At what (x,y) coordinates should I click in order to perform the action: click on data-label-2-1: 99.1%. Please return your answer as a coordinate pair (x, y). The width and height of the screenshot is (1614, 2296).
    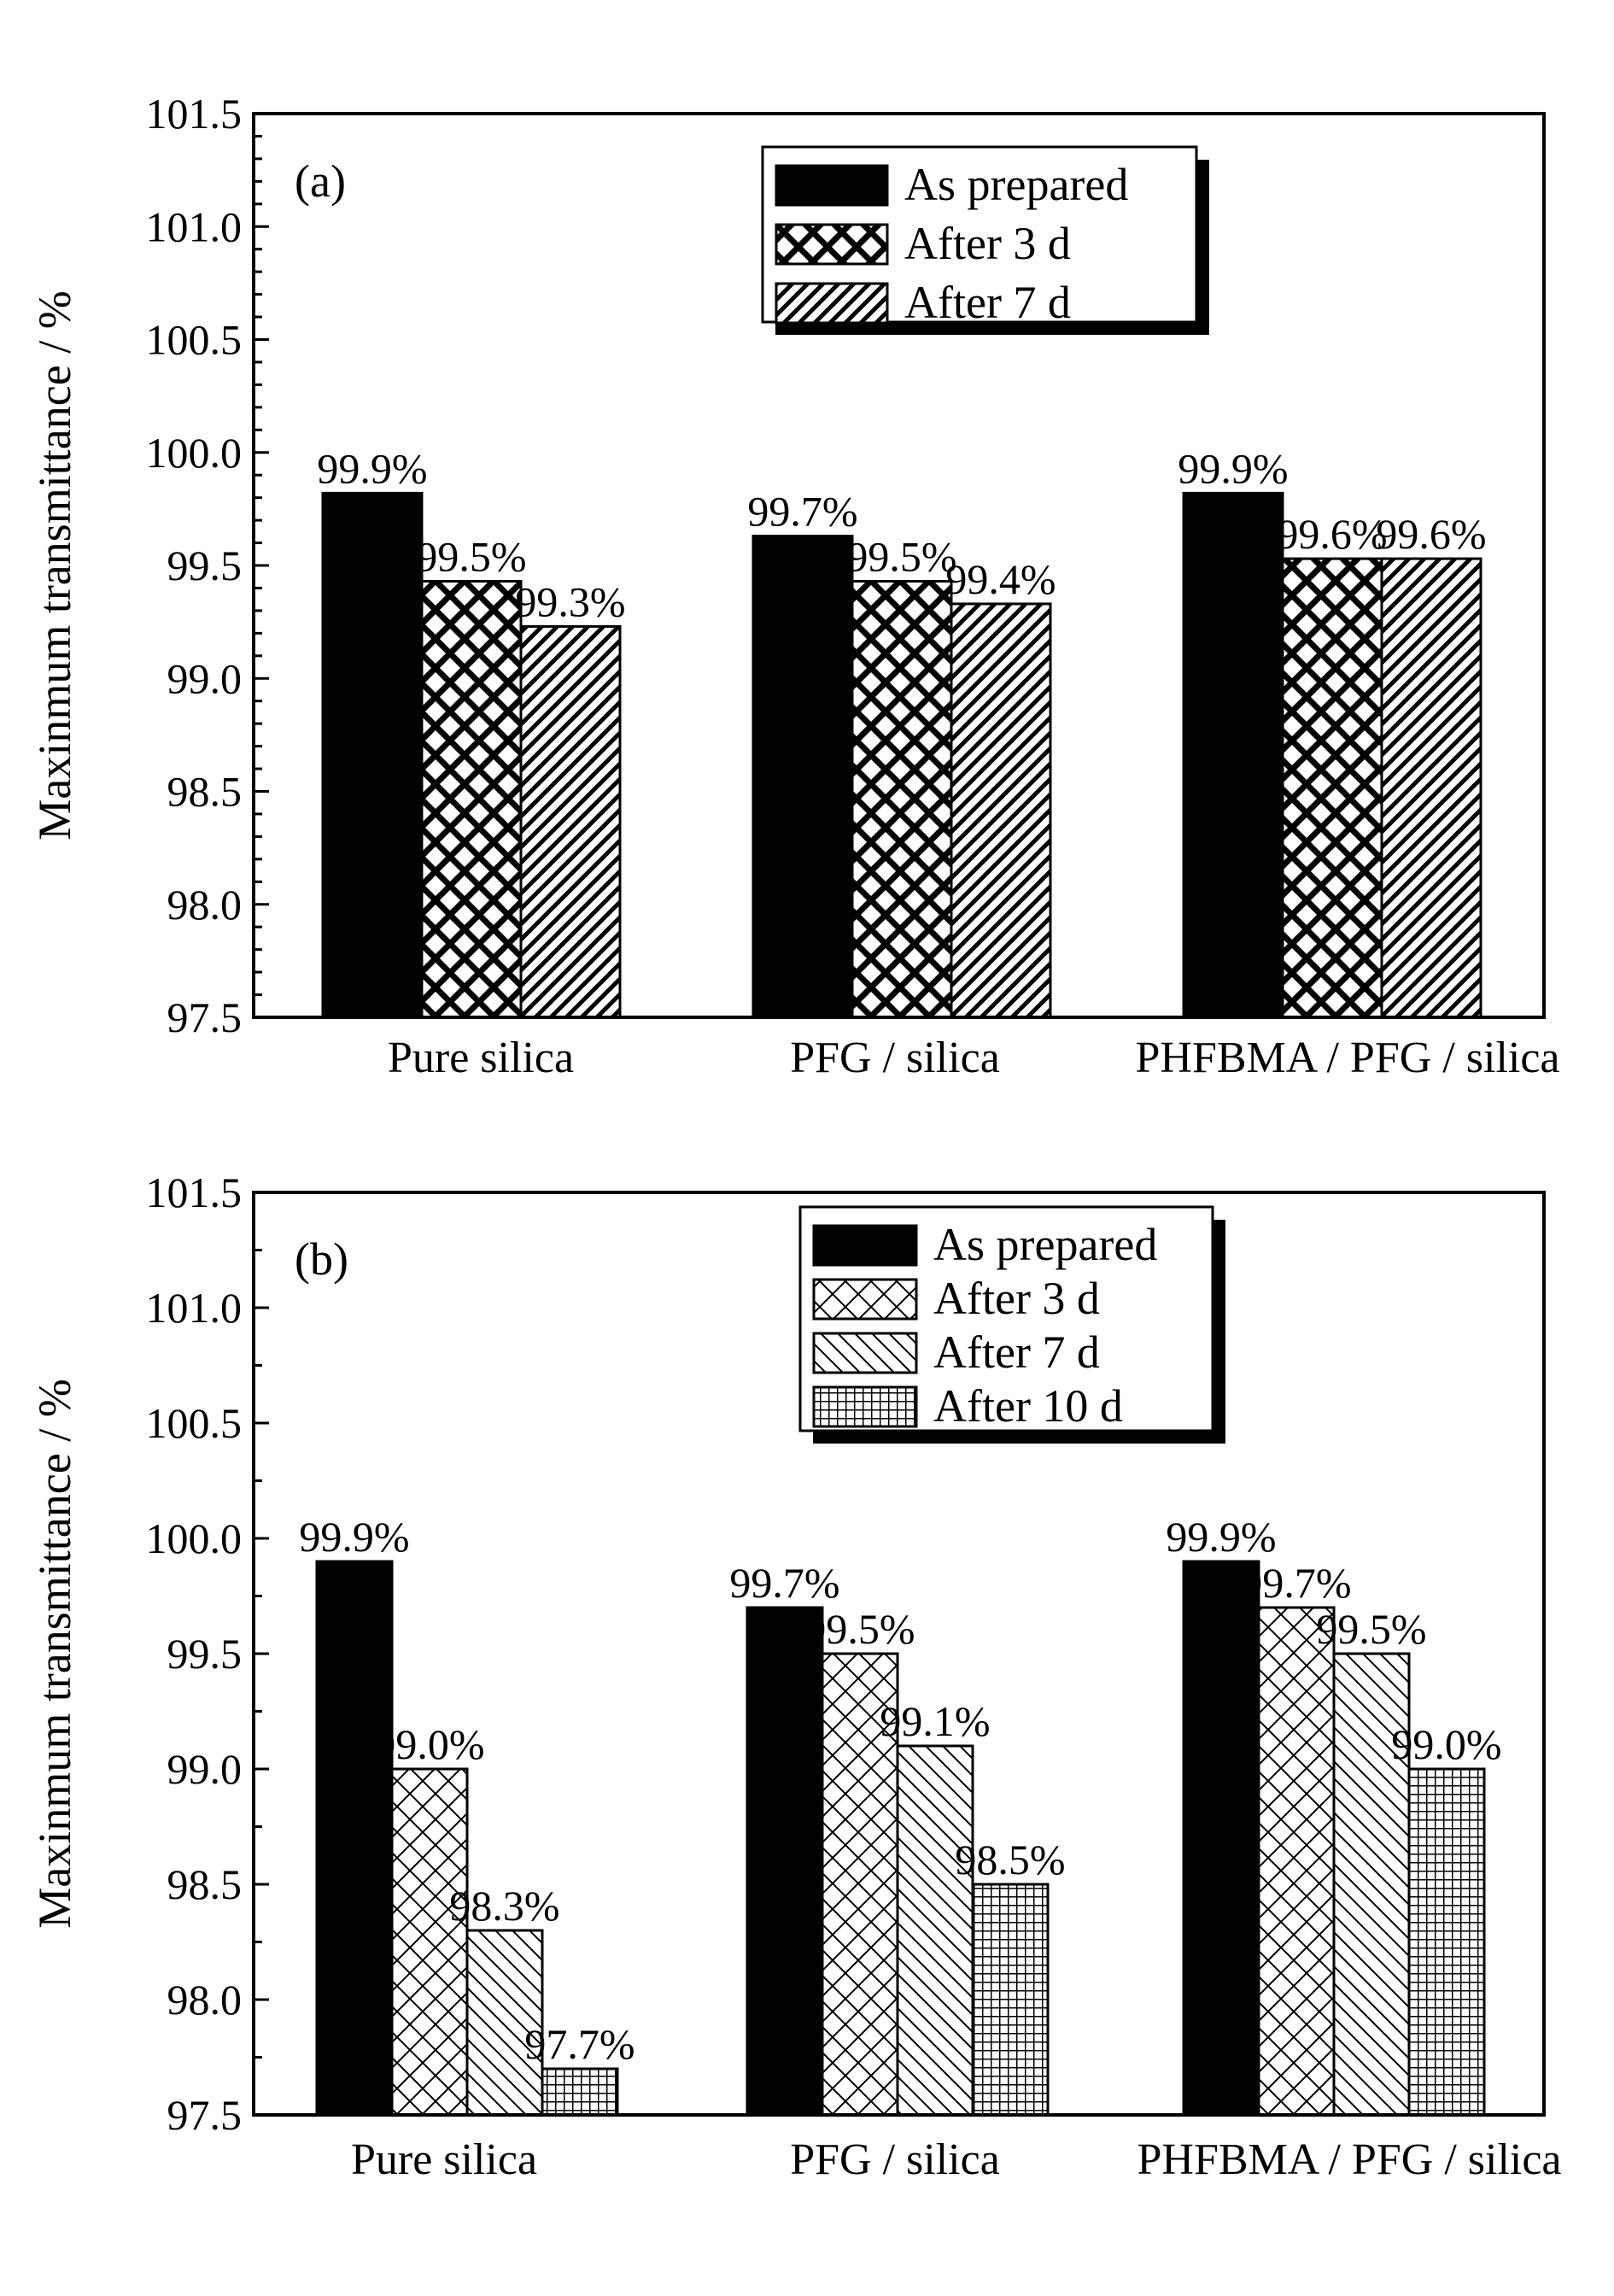
    Looking at the image, I should click on (935, 1721).